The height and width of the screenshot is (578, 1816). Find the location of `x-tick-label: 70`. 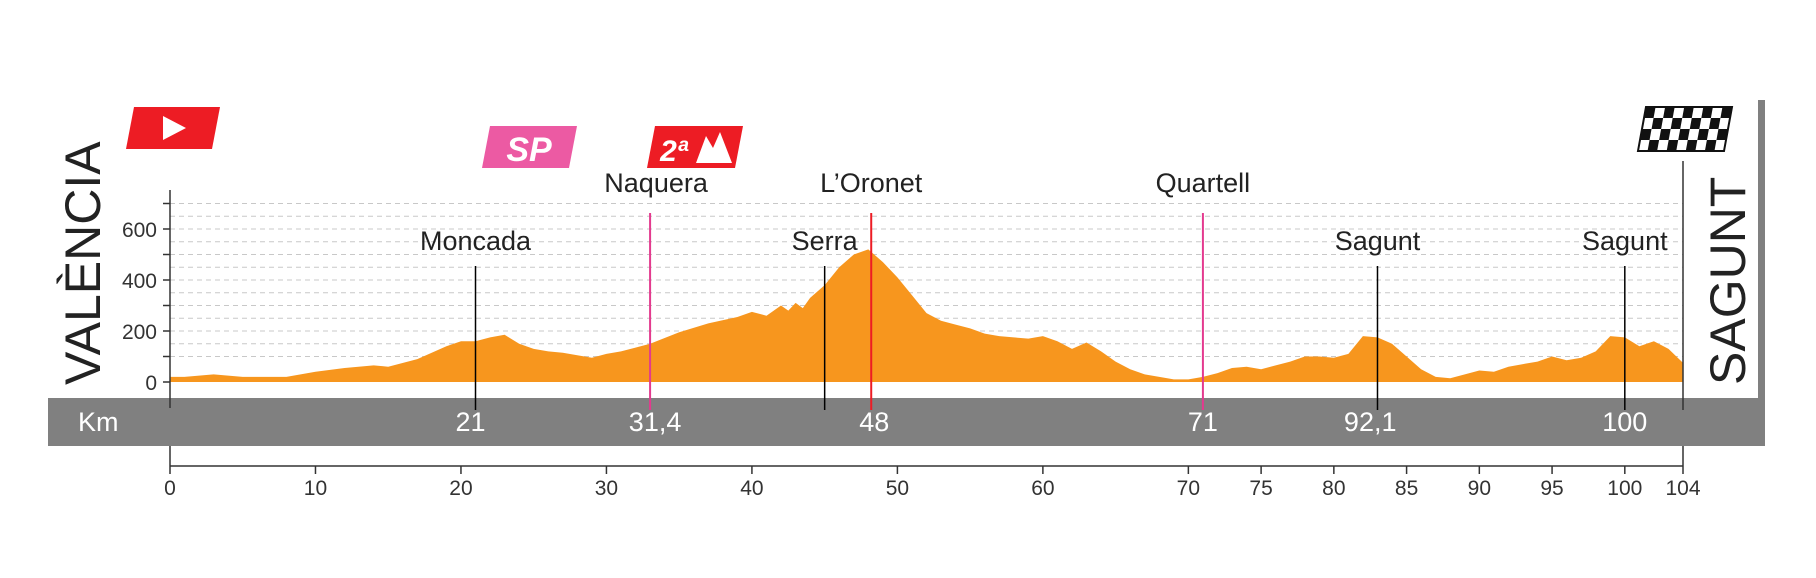

x-tick-label: 70 is located at coordinates (1188, 488).